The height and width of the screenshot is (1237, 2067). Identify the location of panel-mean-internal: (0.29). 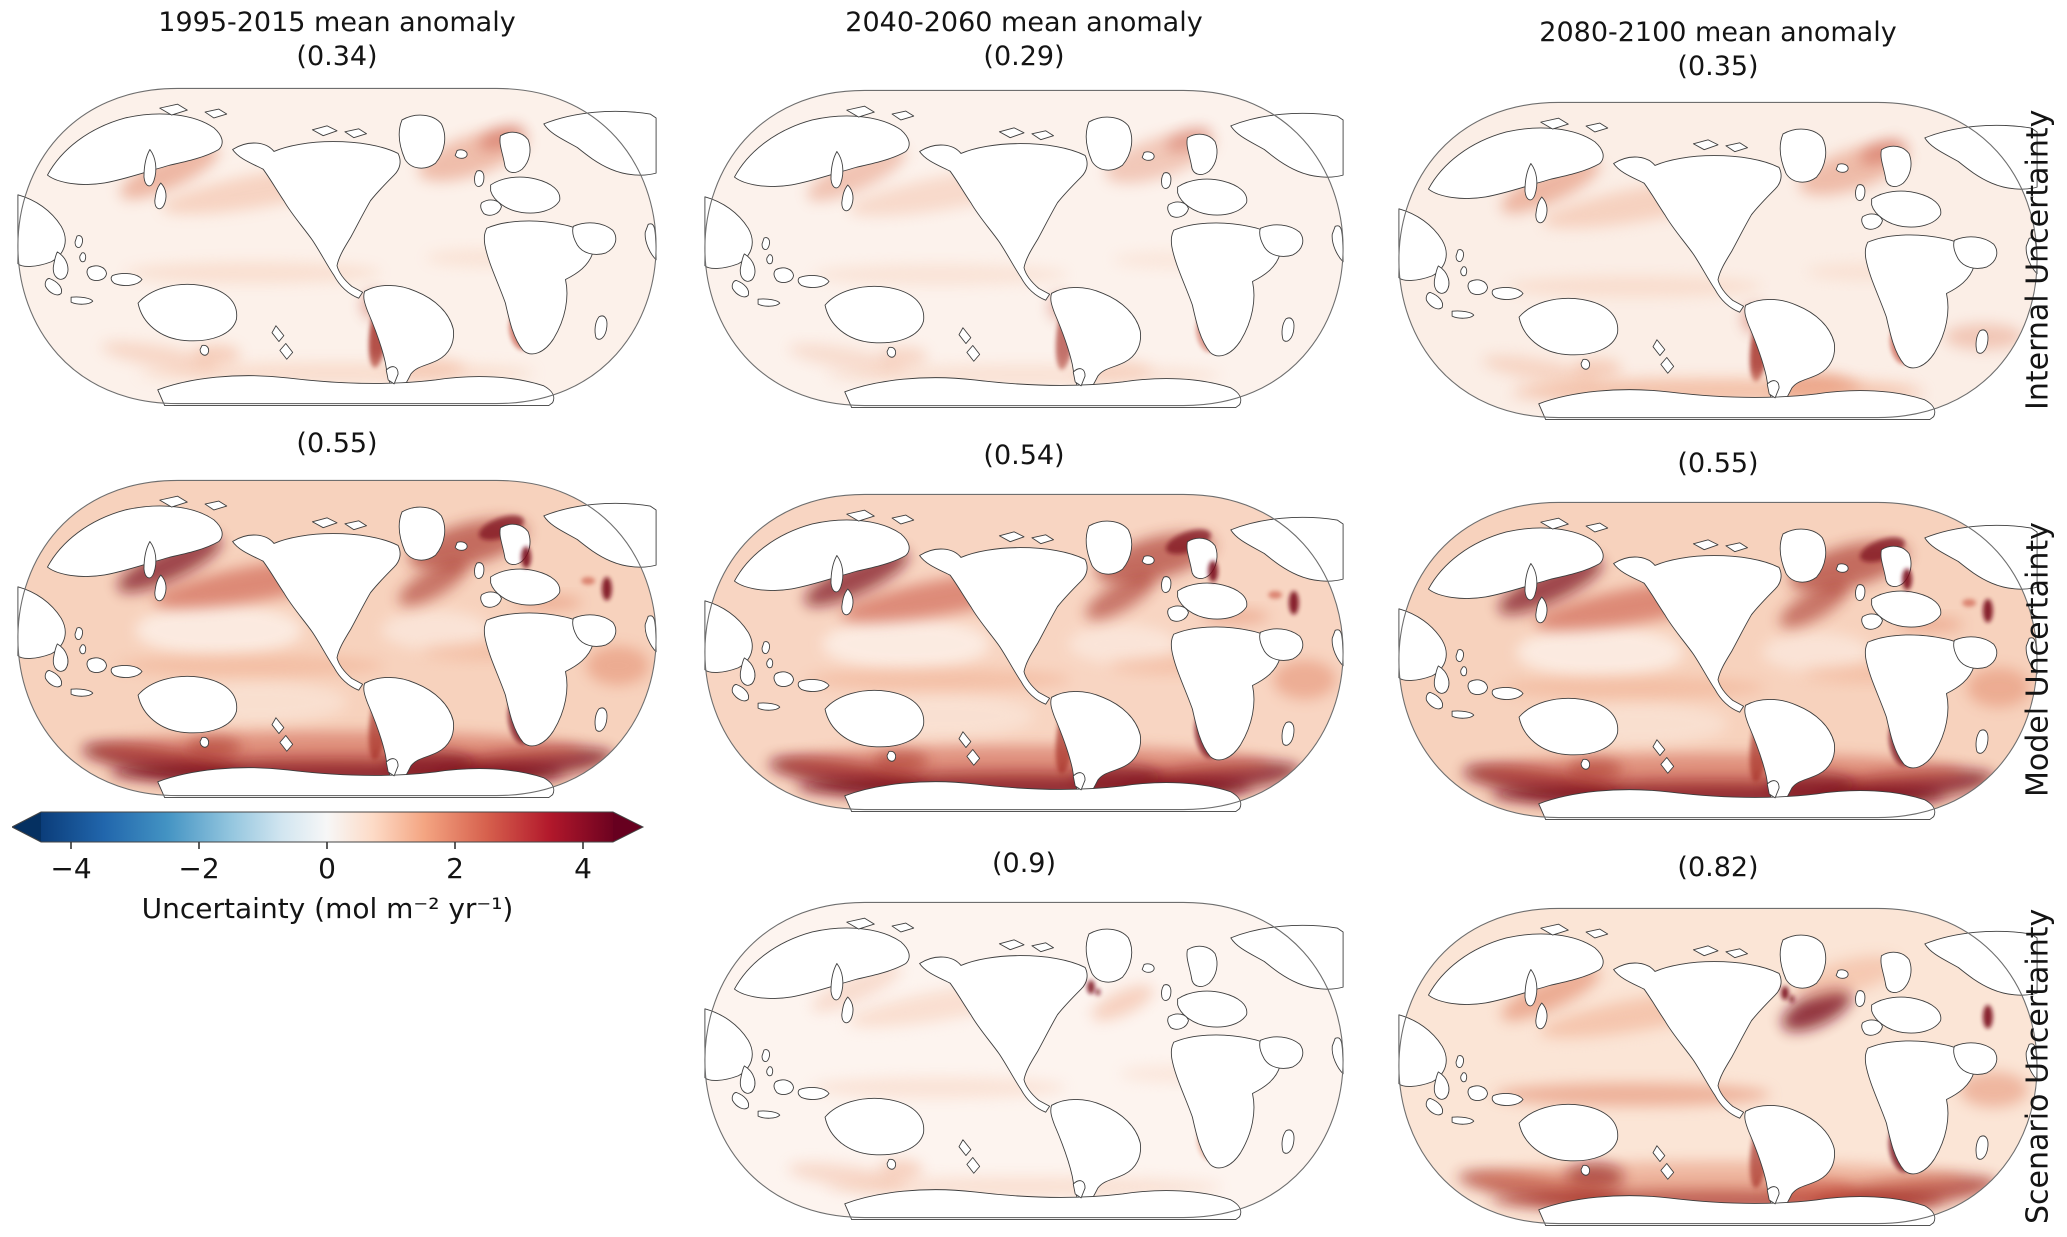
(1024, 56).